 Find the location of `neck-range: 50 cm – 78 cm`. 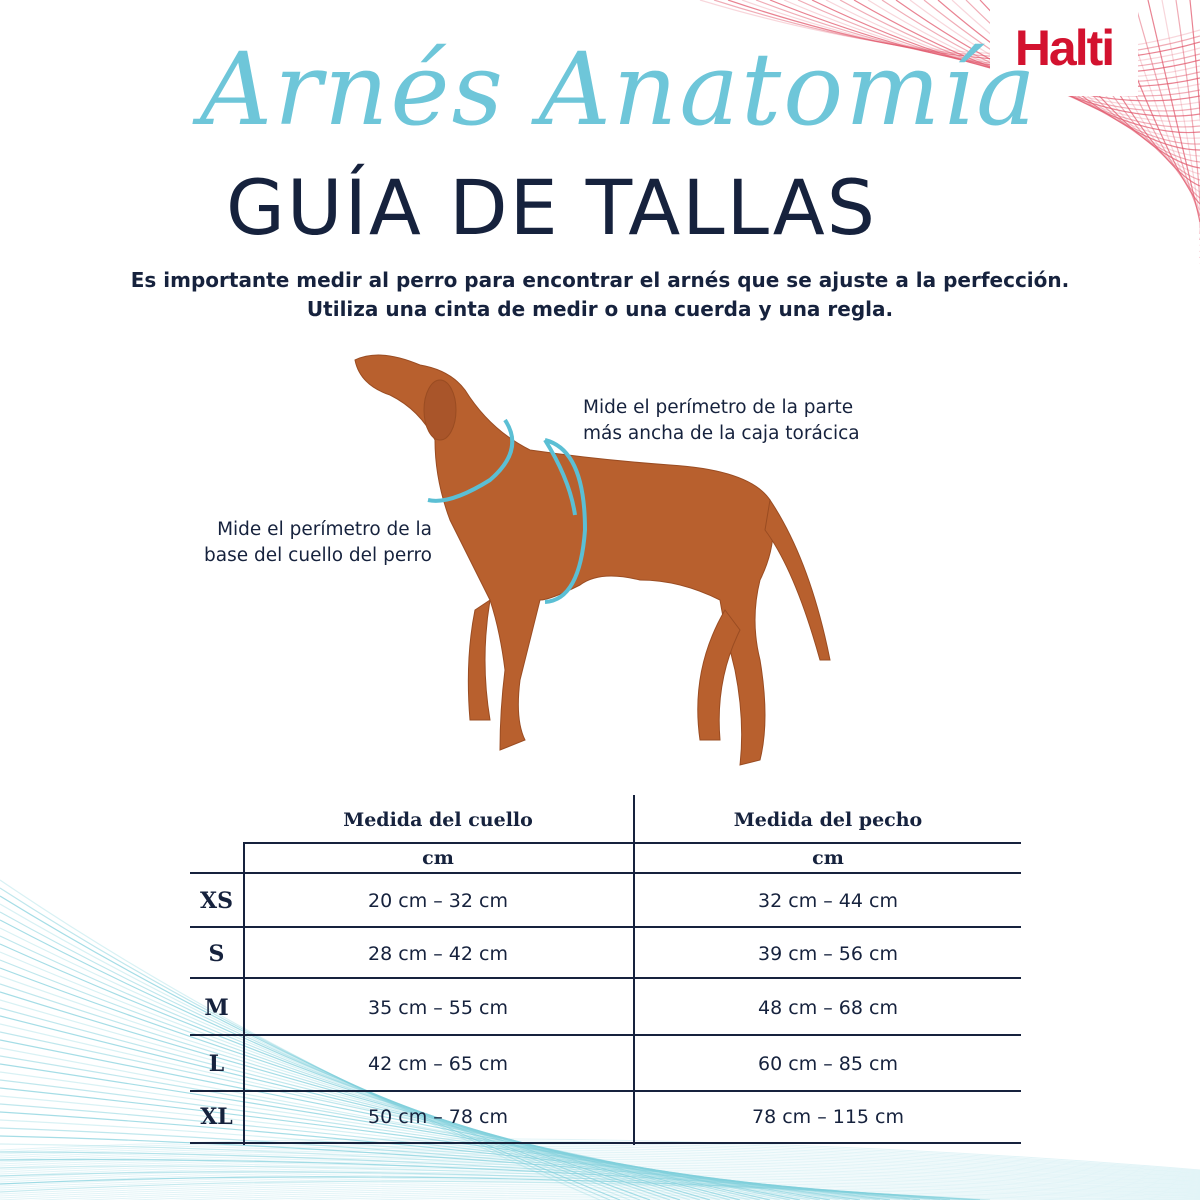

neck-range: 50 cm – 78 cm is located at coordinates (438, 1117).